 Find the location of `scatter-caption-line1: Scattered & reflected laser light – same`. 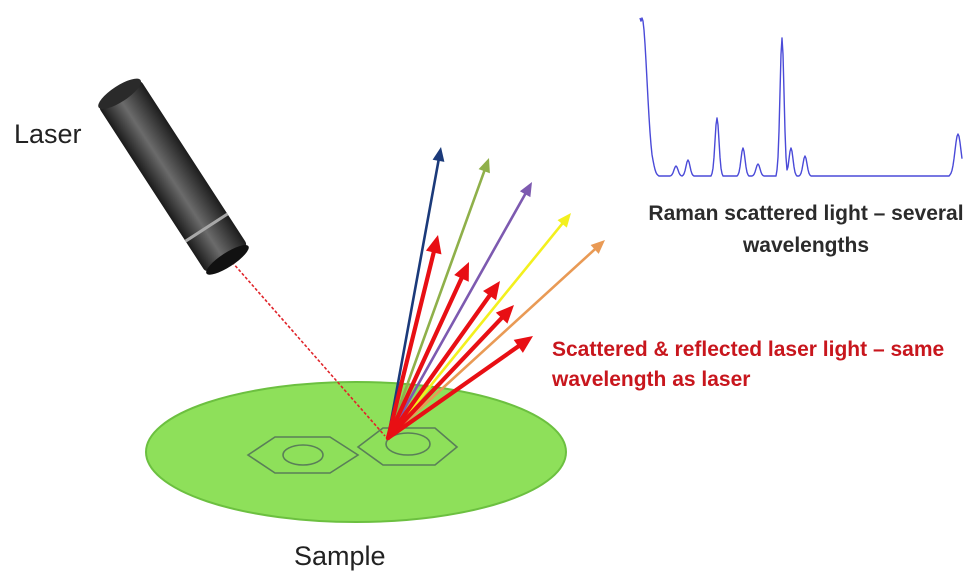

scatter-caption-line1: Scattered & reflected laser light – same is located at coordinates (748, 349).